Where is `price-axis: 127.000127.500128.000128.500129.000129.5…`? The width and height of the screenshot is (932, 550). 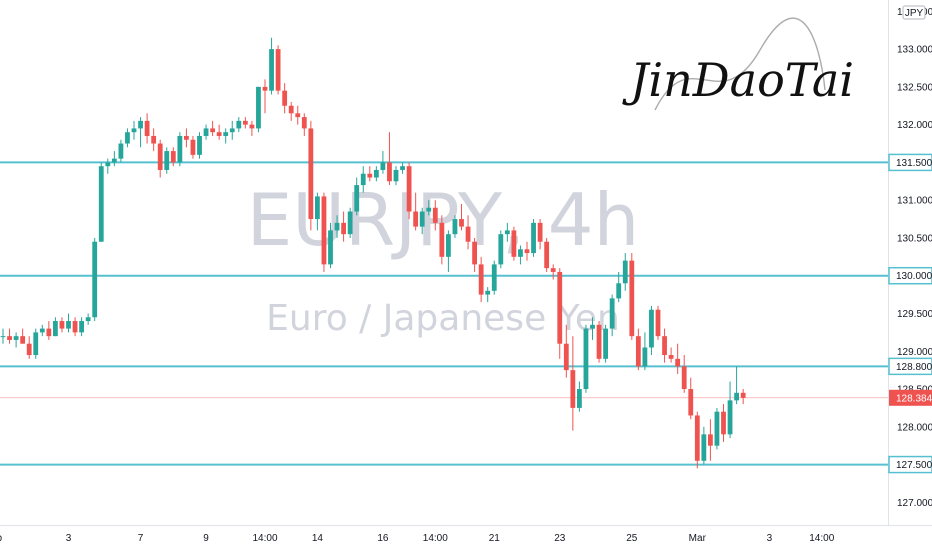 price-axis: 127.000127.500128.000128.500129.000129.5… is located at coordinates (910, 258).